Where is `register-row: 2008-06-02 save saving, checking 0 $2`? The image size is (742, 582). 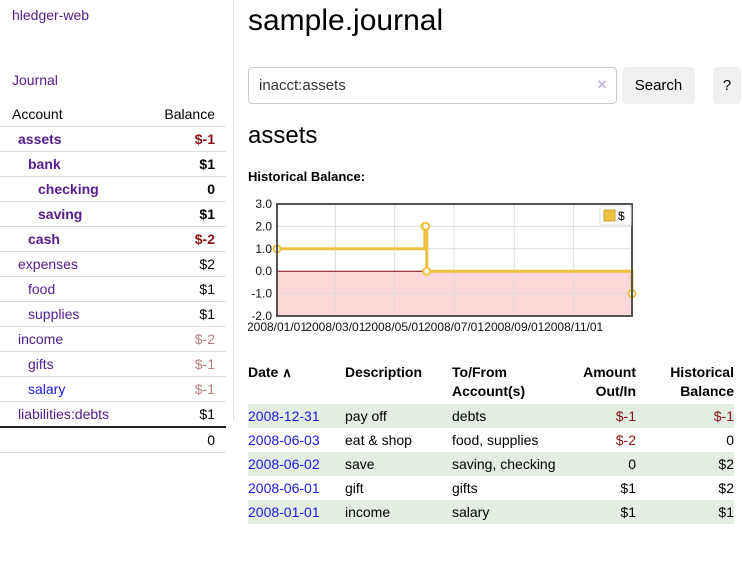 register-row: 2008-06-02 save saving, checking 0 $2 is located at coordinates (491, 464).